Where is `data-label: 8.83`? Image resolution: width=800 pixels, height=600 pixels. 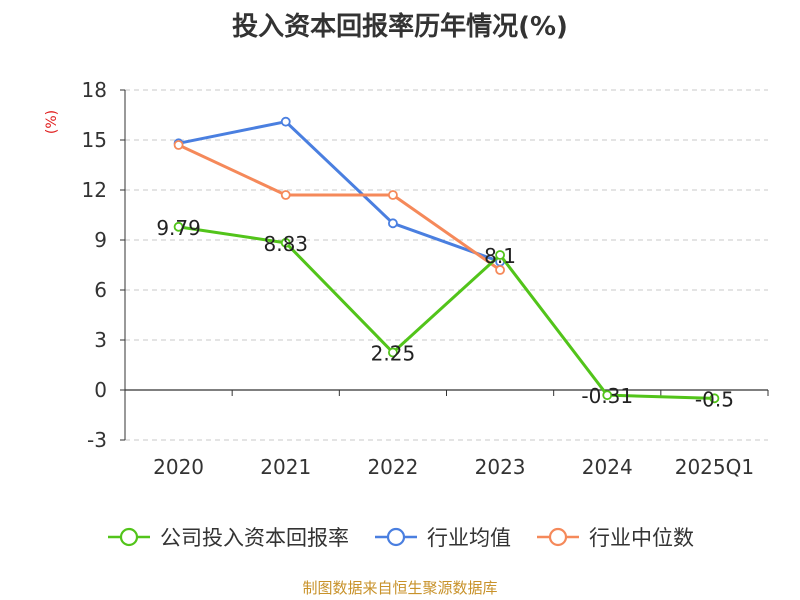 data-label: 8.83 is located at coordinates (285, 244).